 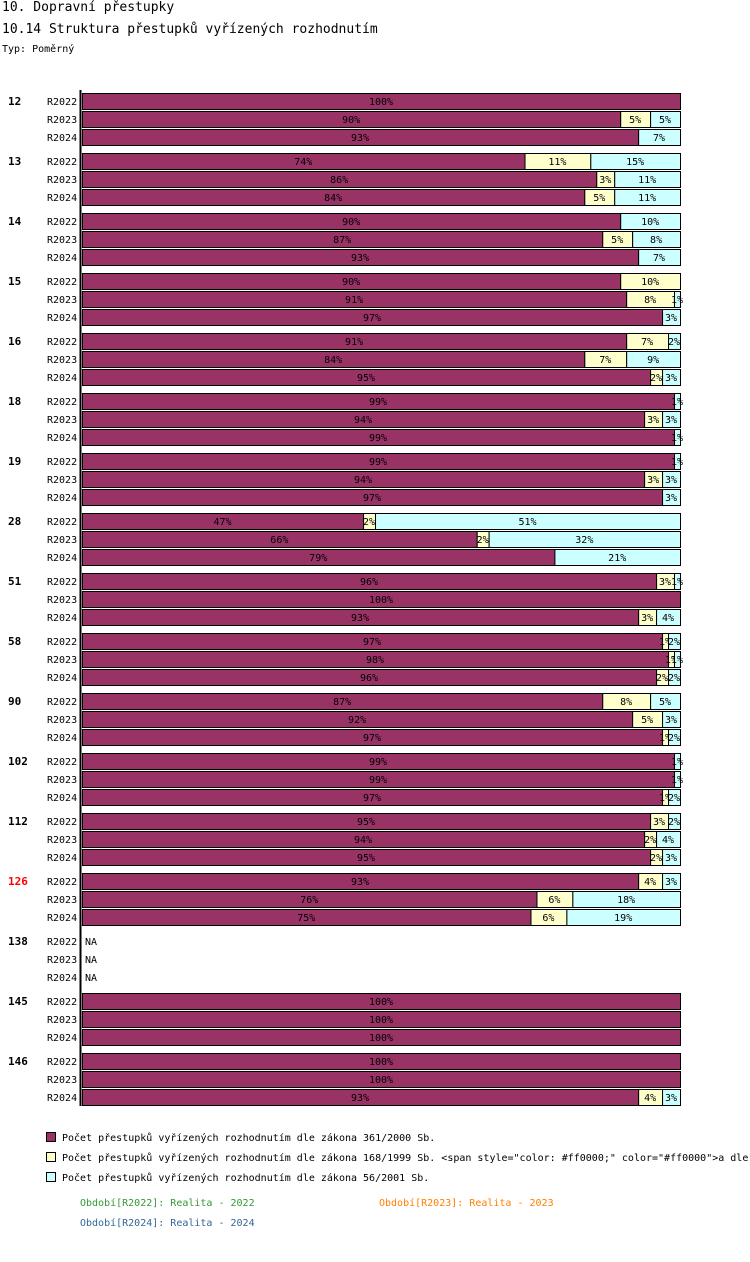 What do you see at coordinates (38, 49) in the screenshot?
I see `chart-type-label: Typ: Poměrný` at bounding box center [38, 49].